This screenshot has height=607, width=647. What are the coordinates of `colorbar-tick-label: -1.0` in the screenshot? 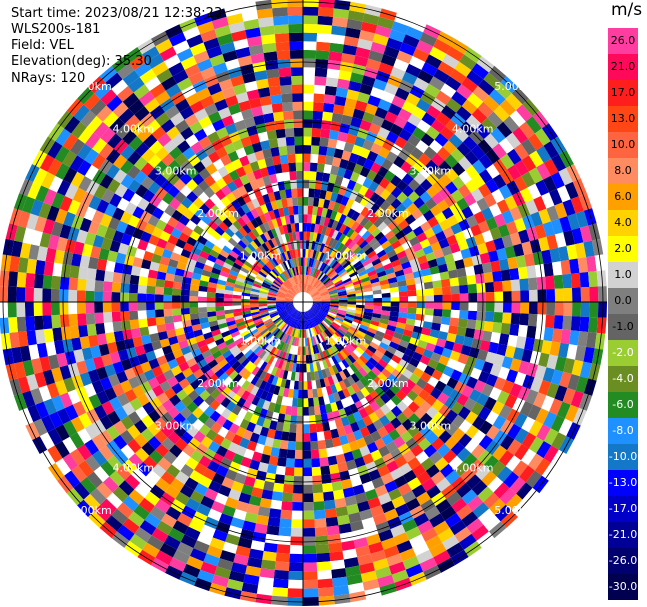 It's located at (622, 326).